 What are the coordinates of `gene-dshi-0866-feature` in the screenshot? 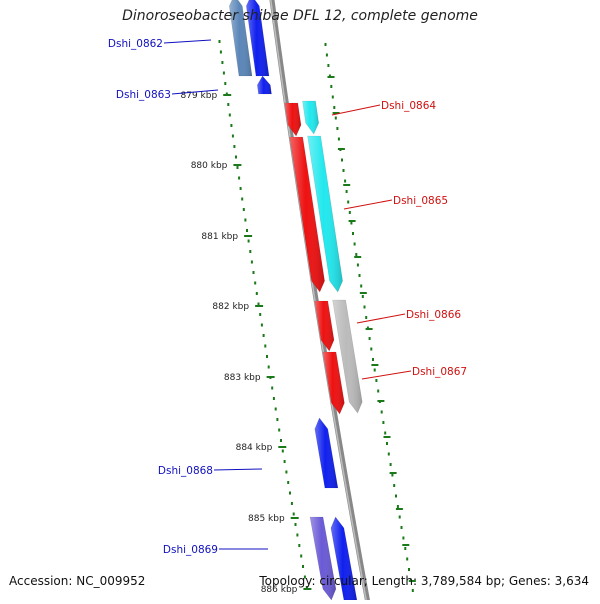 It's located at (324, 326).